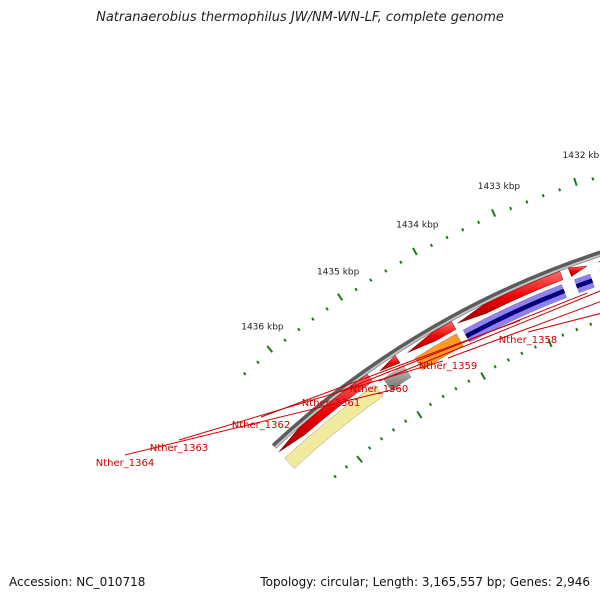  What do you see at coordinates (179, 448) in the screenshot?
I see `gene-label: Nther_1363` at bounding box center [179, 448].